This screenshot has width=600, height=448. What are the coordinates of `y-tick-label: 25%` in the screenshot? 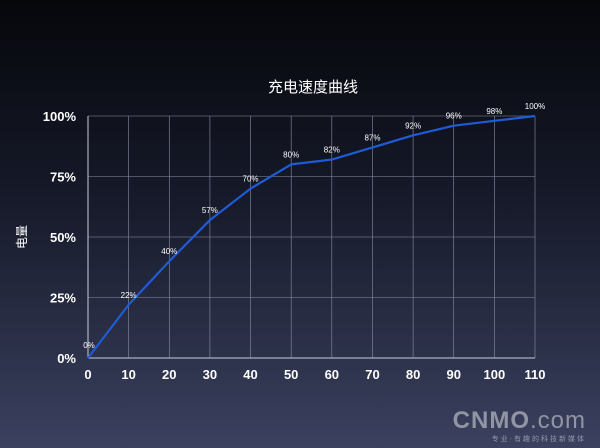 It's located at (63, 298).